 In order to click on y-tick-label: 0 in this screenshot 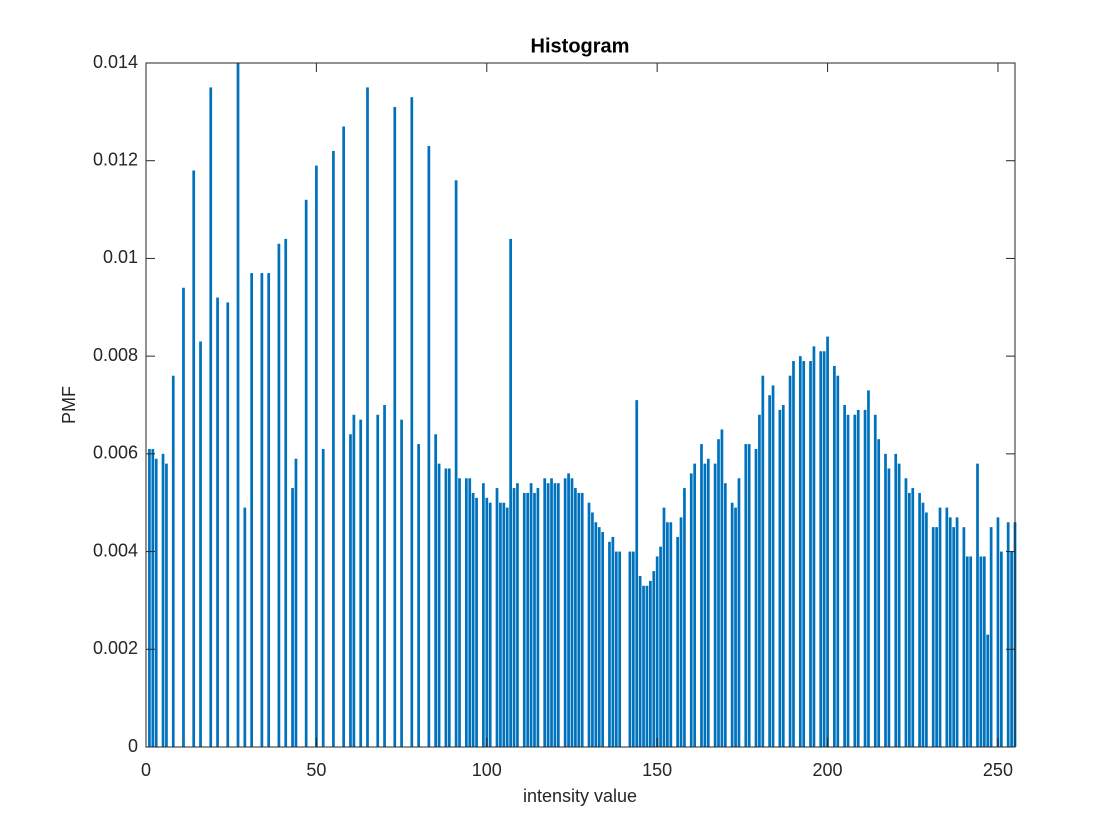, I will do `click(133, 746)`.